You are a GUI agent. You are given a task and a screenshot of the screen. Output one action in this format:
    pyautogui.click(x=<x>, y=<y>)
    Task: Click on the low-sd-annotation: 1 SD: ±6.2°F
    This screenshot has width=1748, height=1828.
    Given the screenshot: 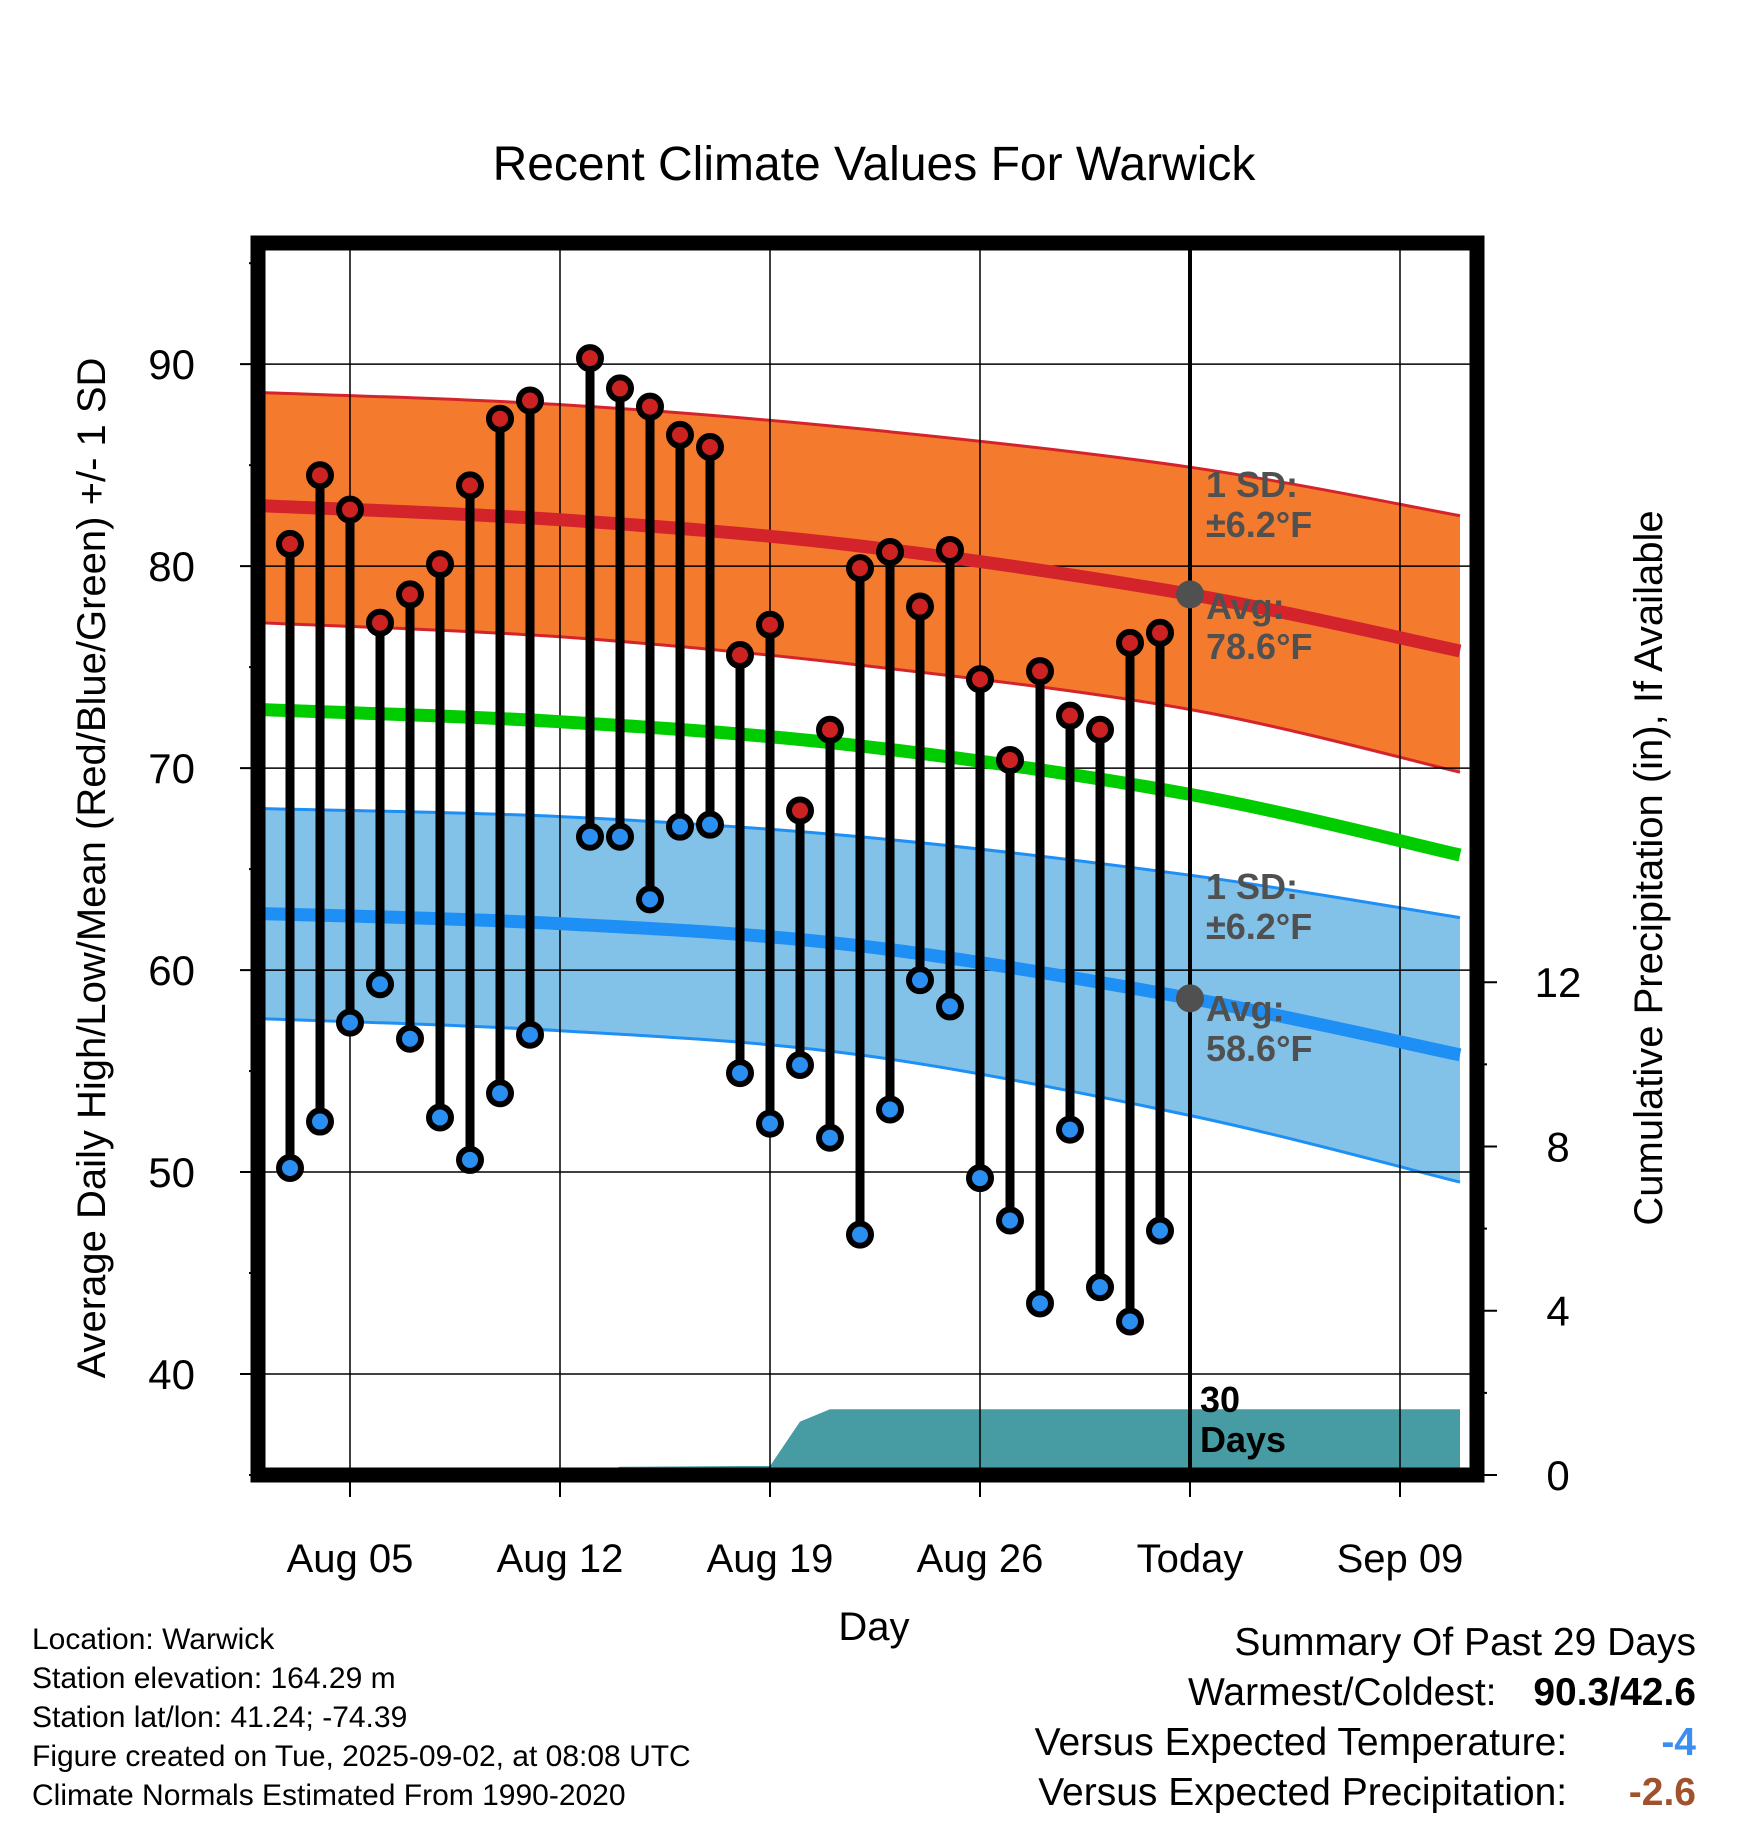 What is the action you would take?
    pyautogui.click(x=1259, y=906)
    